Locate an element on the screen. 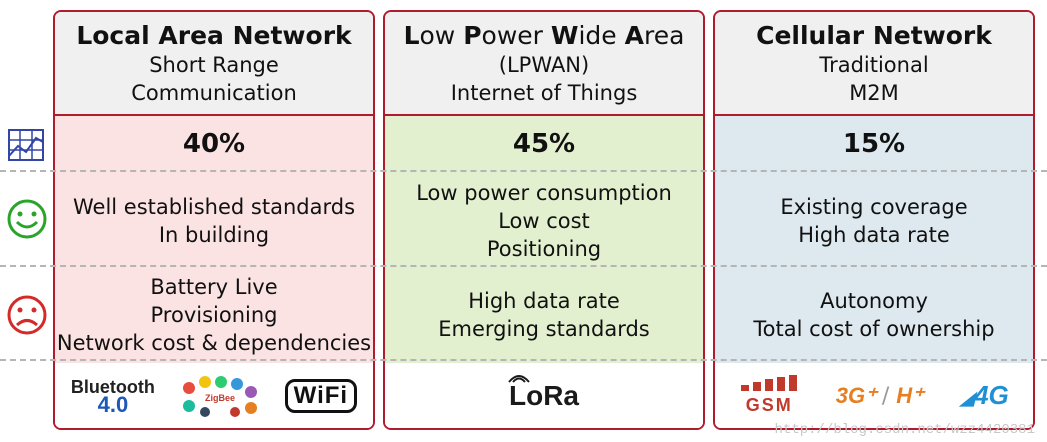  con-item: High data rate is located at coordinates (544, 301).